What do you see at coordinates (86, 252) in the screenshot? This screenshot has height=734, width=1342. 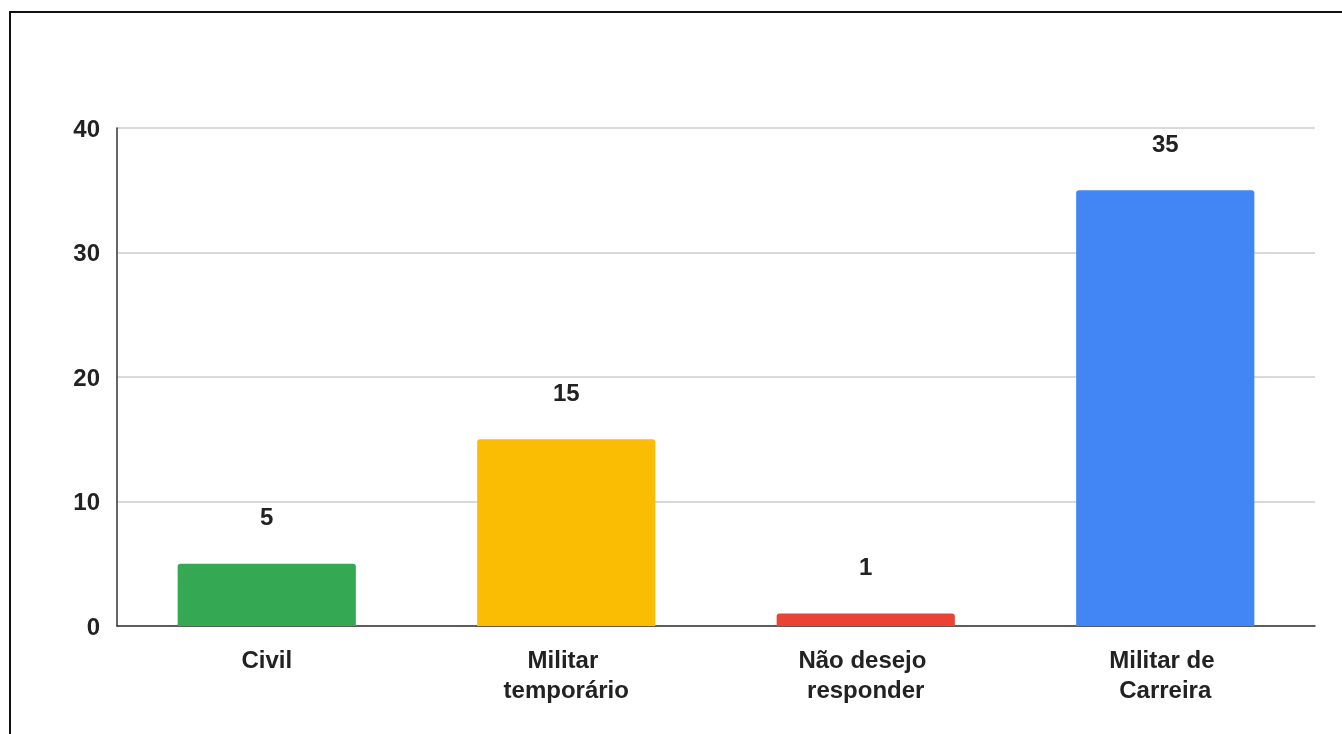 I see `y-tick-label: 30` at bounding box center [86, 252].